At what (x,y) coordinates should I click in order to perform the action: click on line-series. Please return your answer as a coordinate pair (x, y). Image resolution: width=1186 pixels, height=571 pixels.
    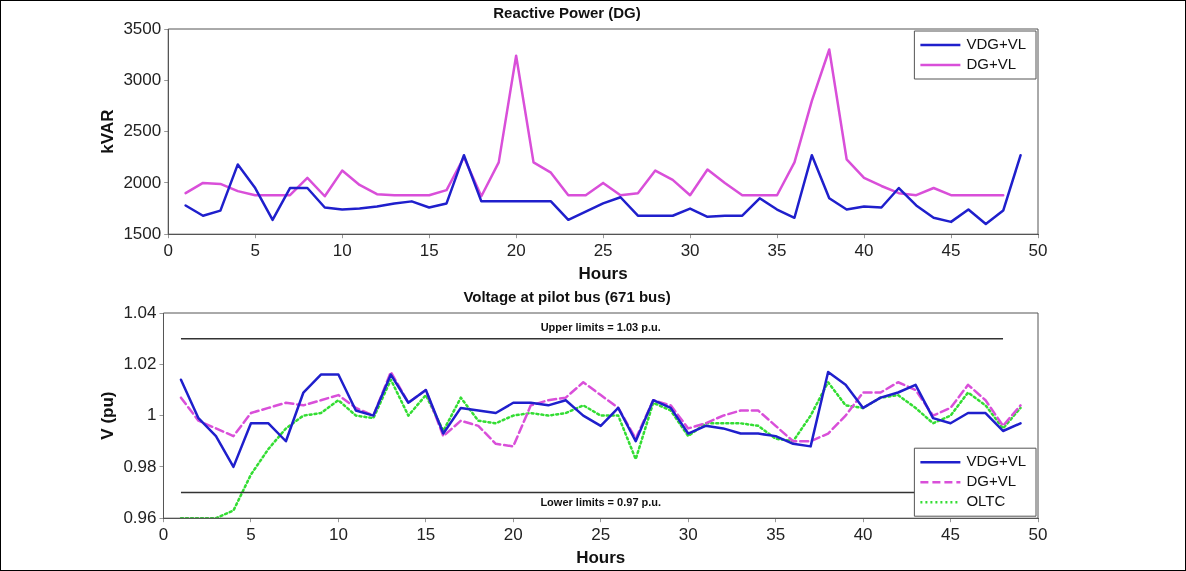
    Looking at the image, I should click on (600, 409).